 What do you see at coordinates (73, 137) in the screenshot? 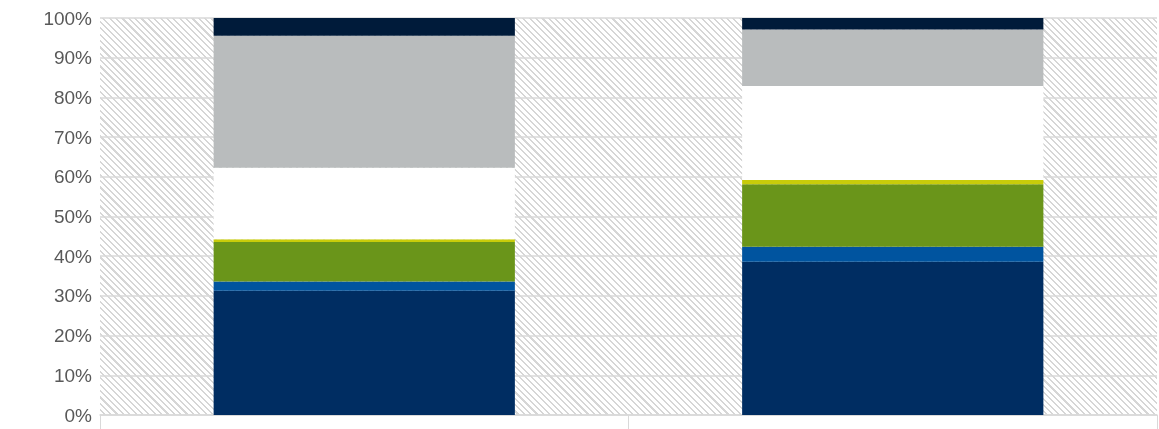
I see `y-tick-label: 70%` at bounding box center [73, 137].